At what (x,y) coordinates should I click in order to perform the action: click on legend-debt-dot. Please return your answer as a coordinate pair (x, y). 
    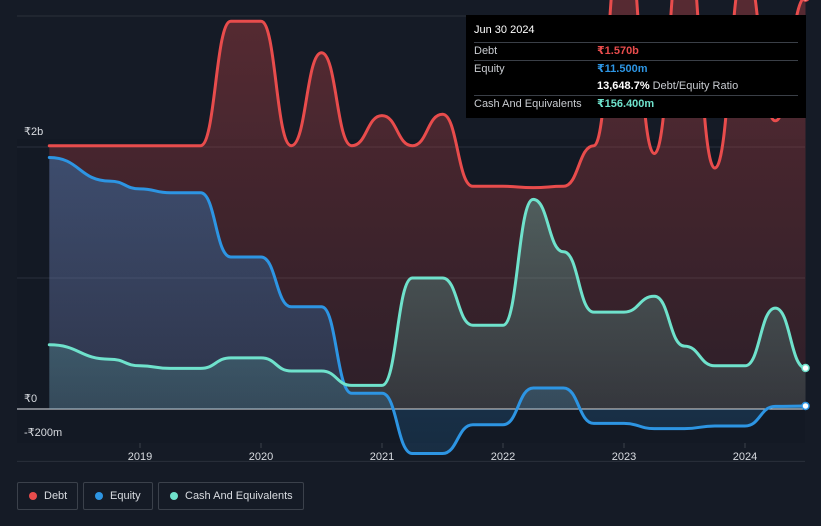
    Looking at the image, I should click on (33, 496).